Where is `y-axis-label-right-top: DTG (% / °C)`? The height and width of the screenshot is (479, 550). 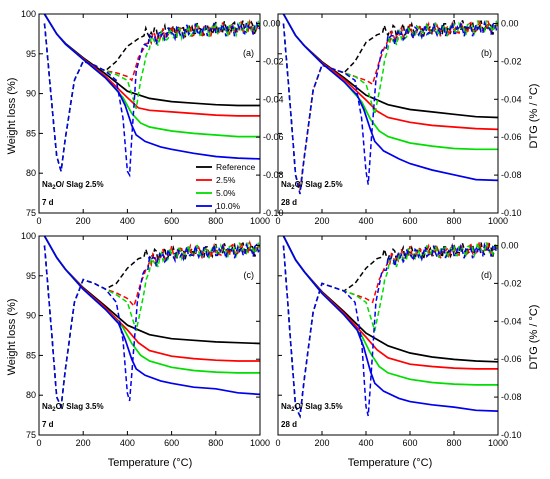
y-axis-label-right-top: DTG (% / °C) is located at coordinates (534, 116).